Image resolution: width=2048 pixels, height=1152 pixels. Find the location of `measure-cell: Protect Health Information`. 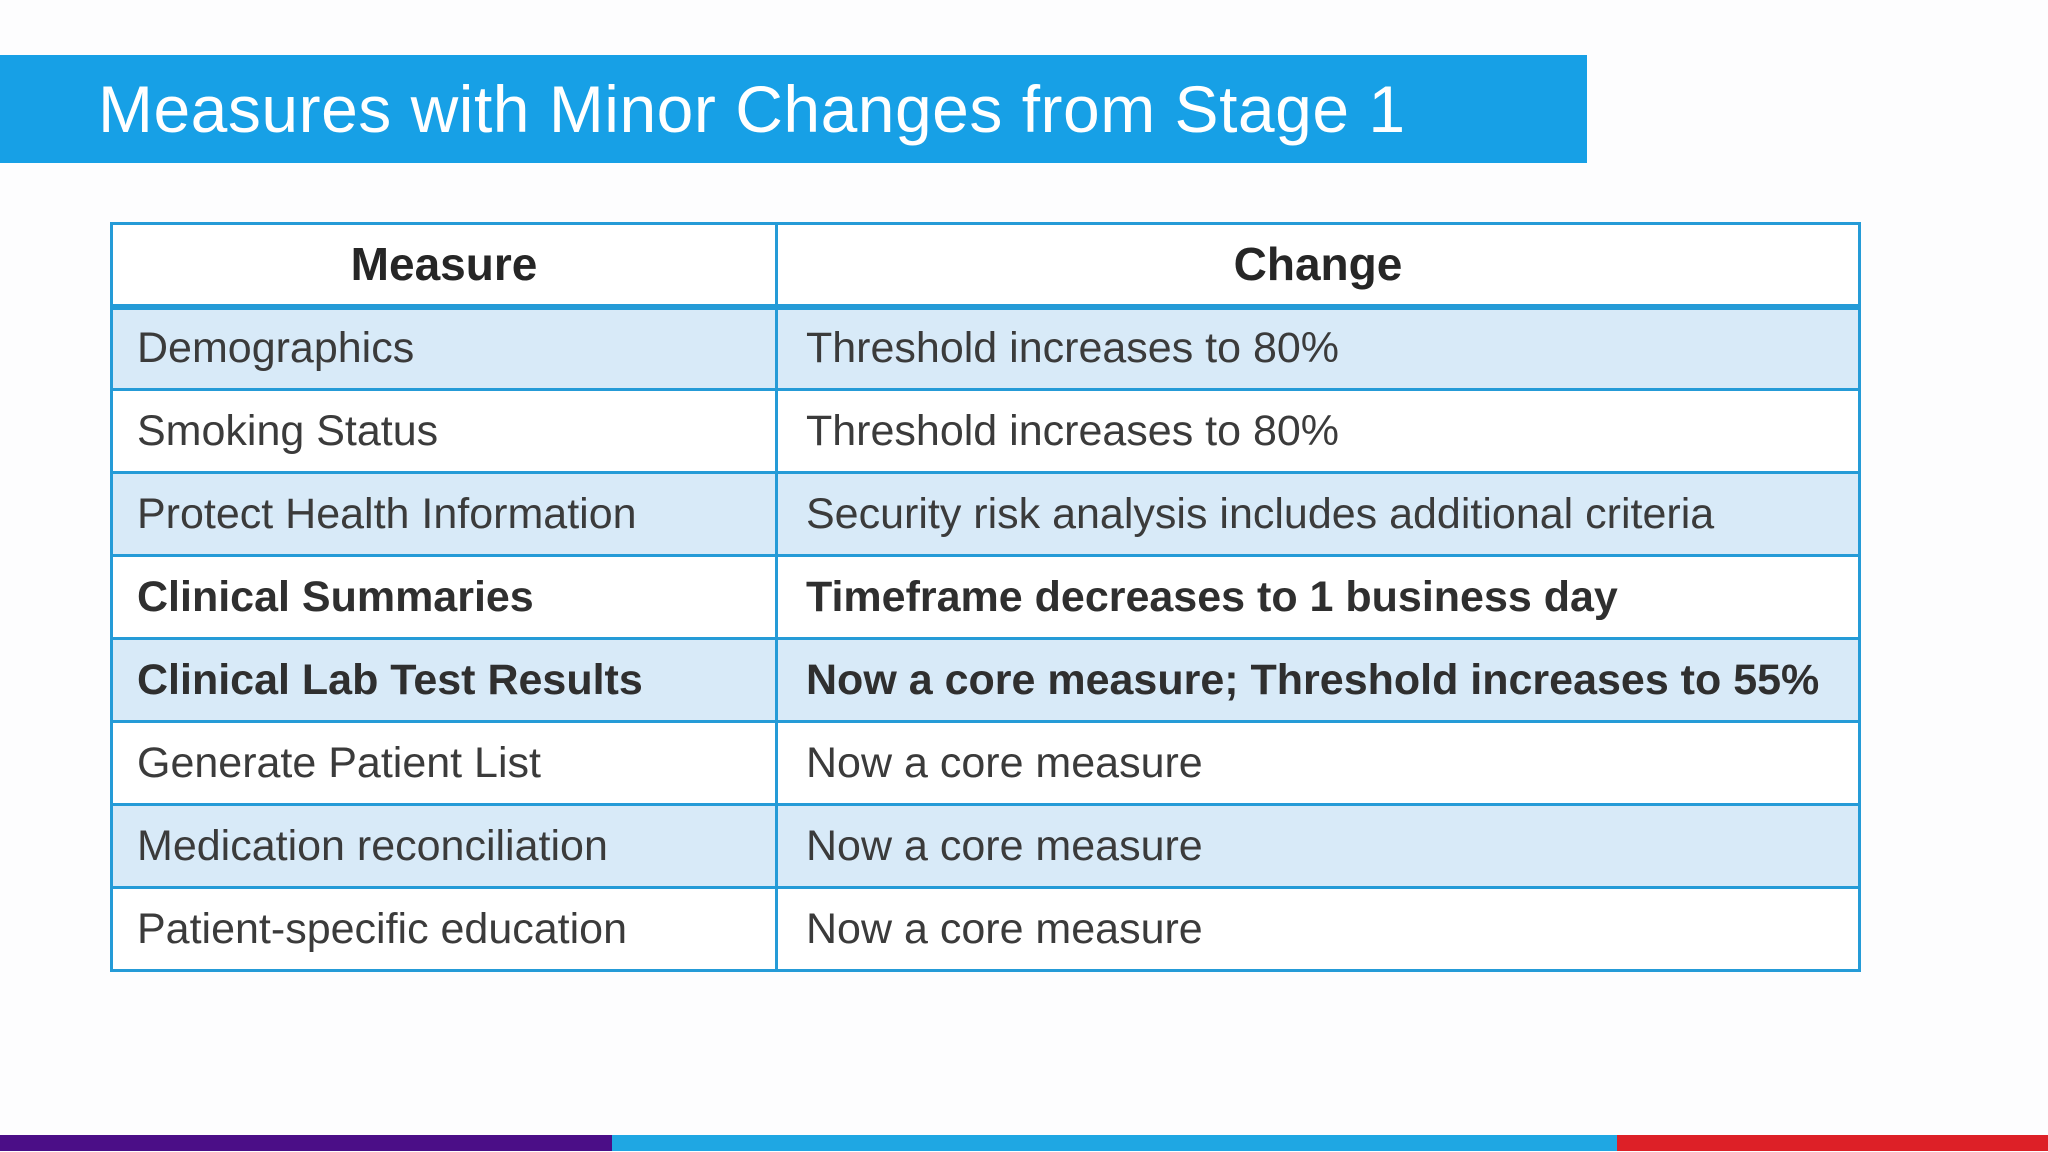

measure-cell: Protect Health Information is located at coordinates (444, 514).